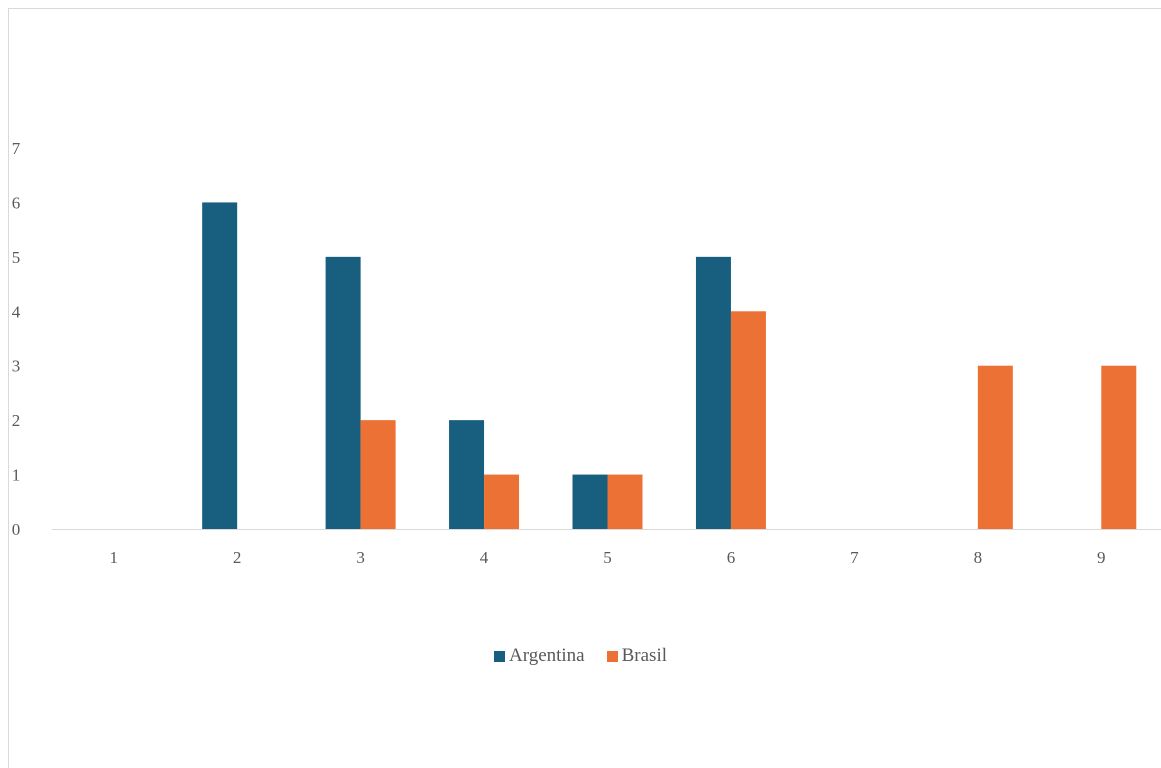 The height and width of the screenshot is (768, 1161). I want to click on x-tick-label: 4, so click(484, 557).